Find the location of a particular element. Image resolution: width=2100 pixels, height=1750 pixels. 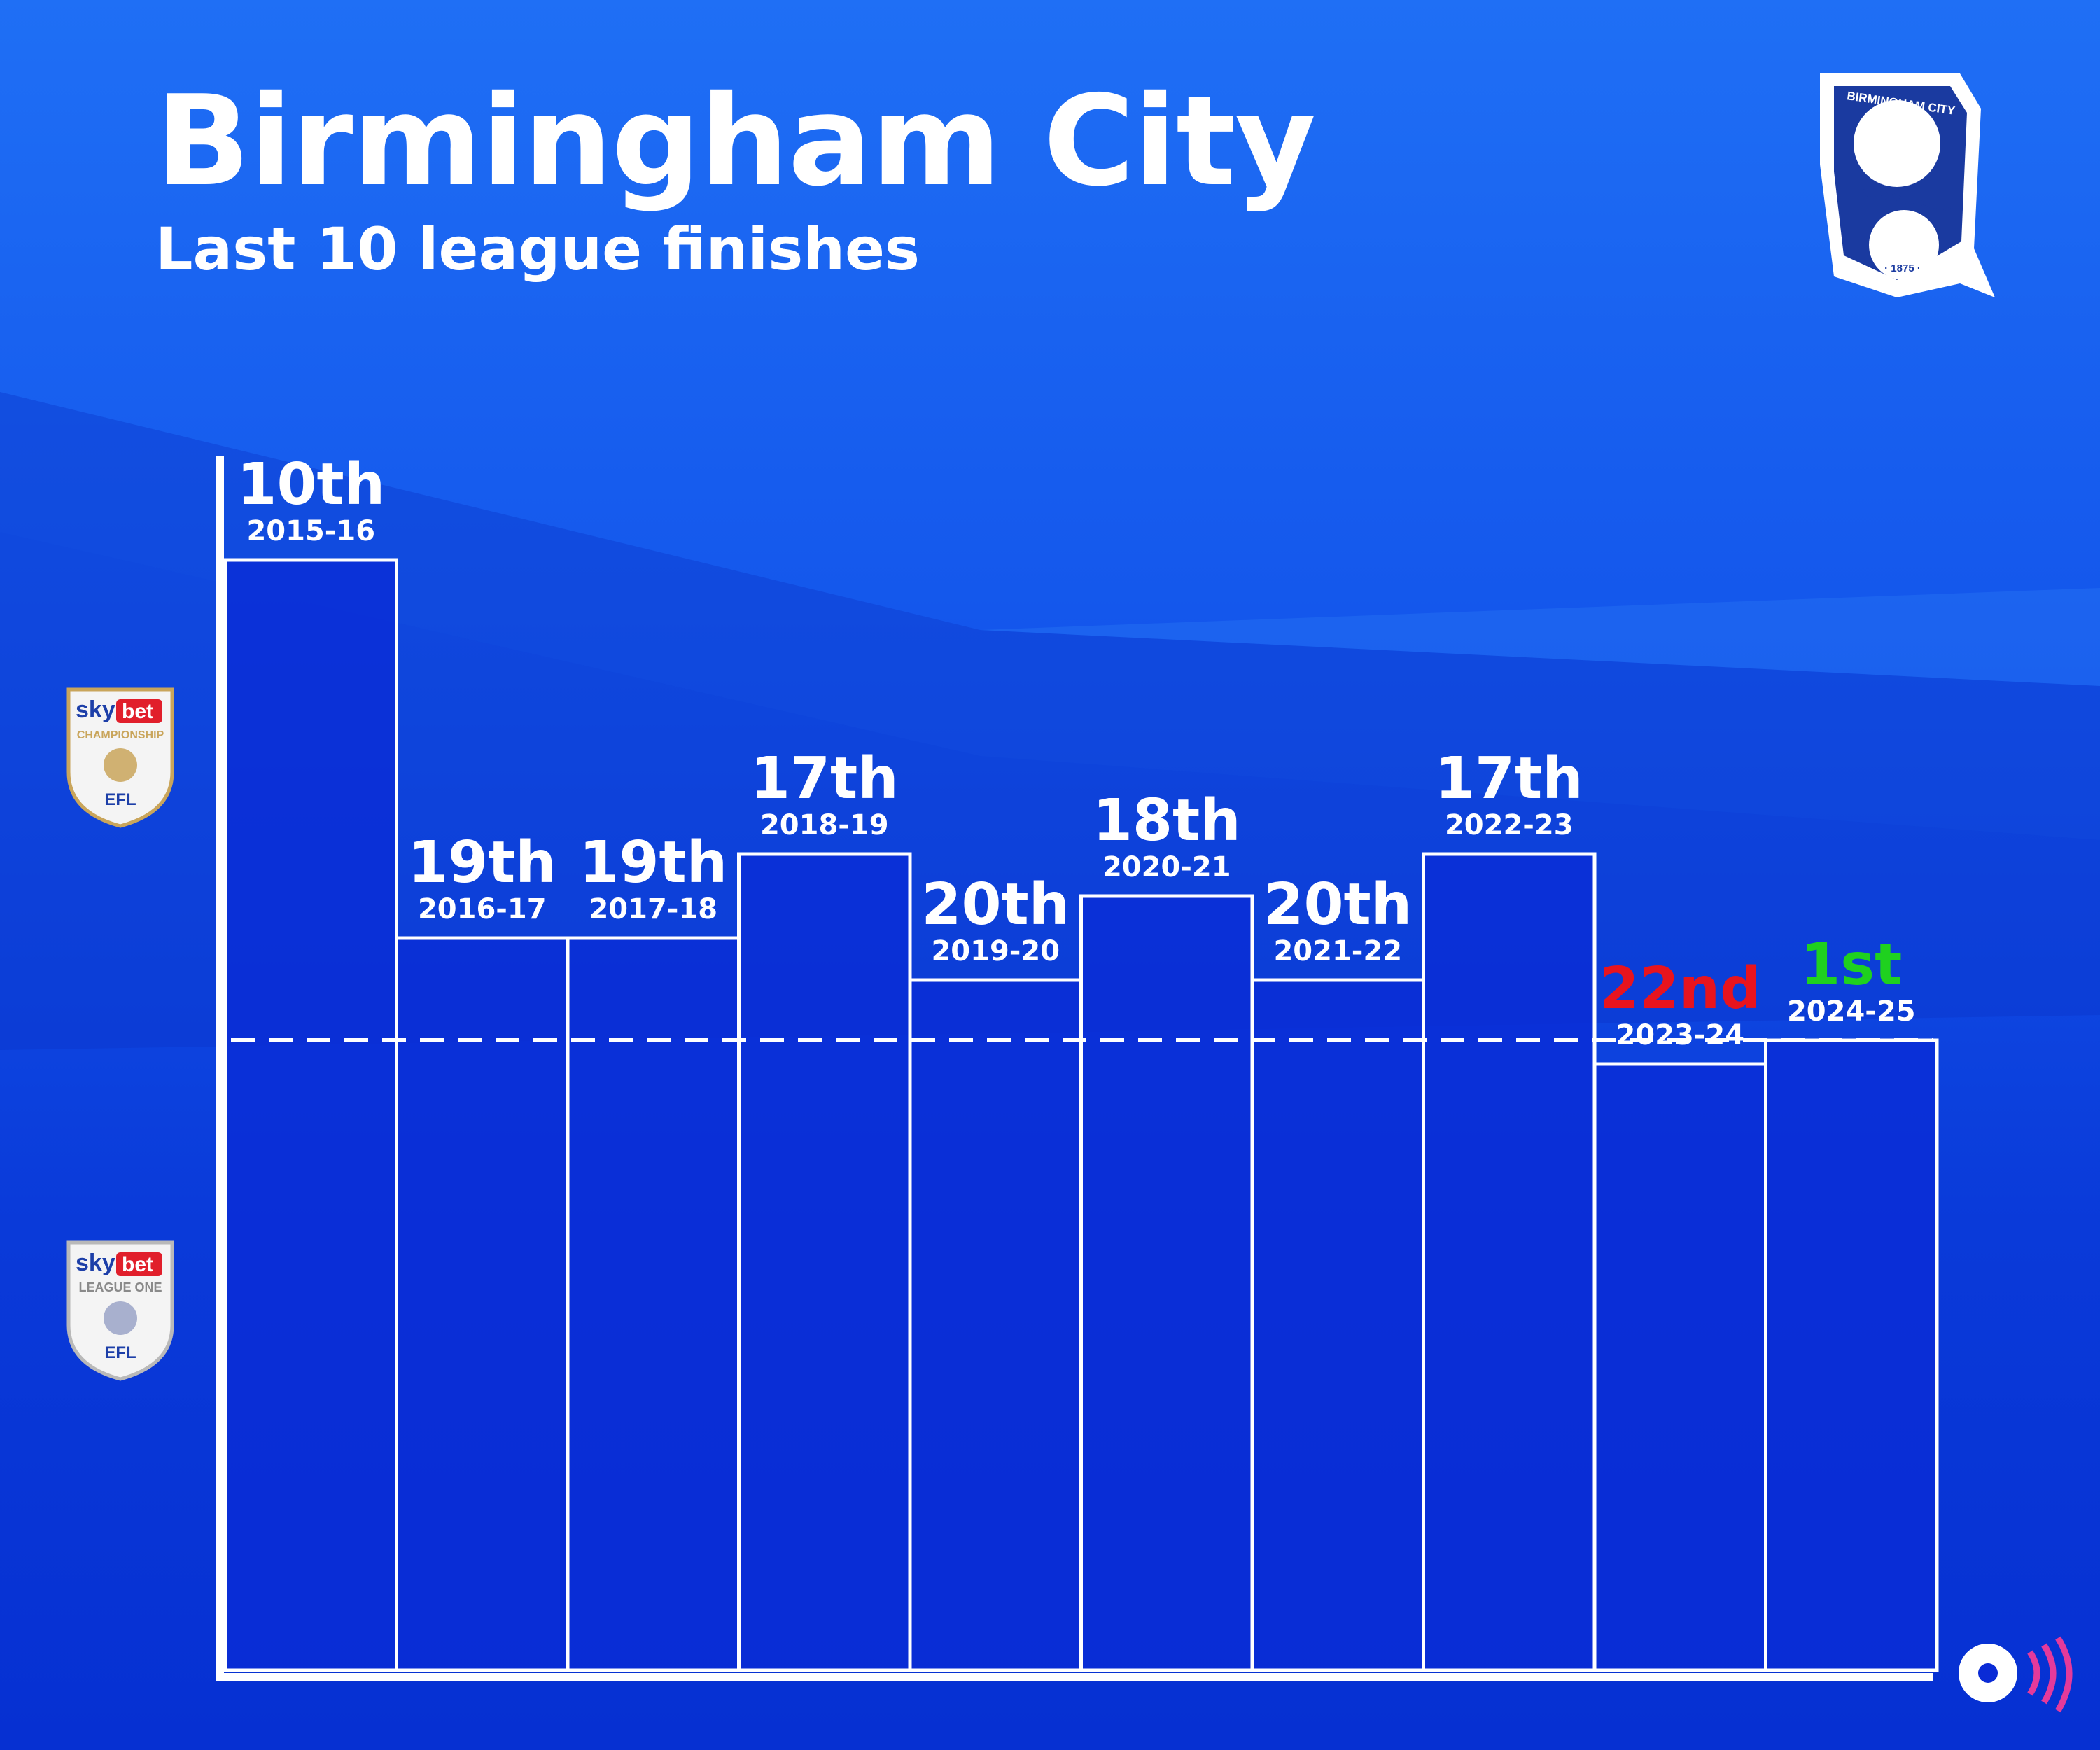

league-one-badge-name: LEAGUE ONE is located at coordinates (120, 1287).